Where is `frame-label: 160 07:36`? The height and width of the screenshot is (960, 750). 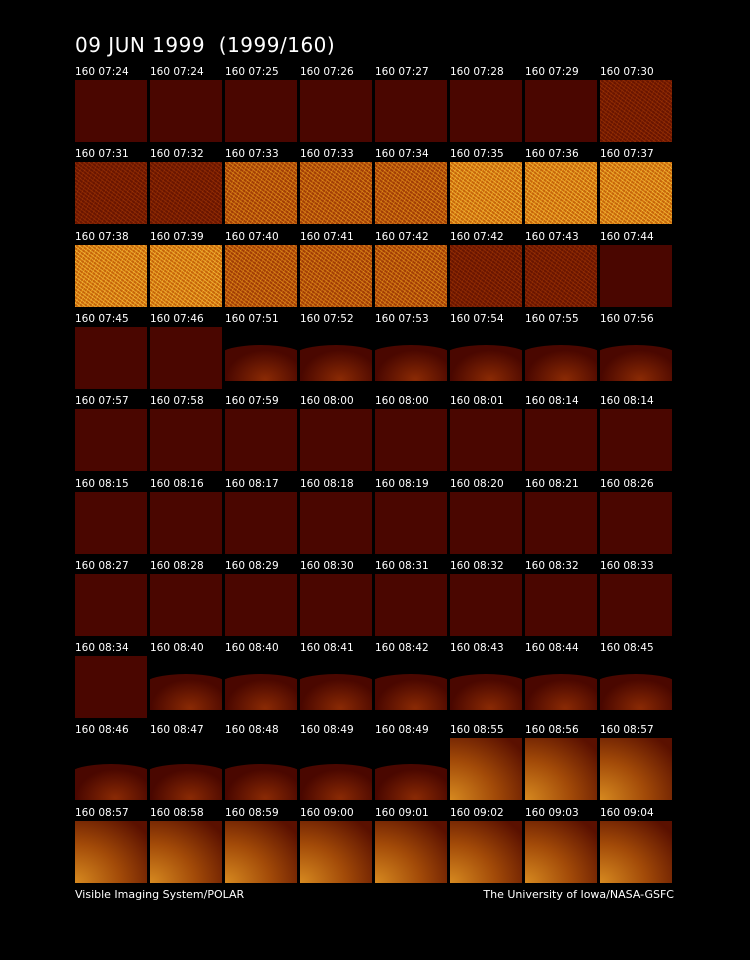 frame-label: 160 07:36 is located at coordinates (552, 154).